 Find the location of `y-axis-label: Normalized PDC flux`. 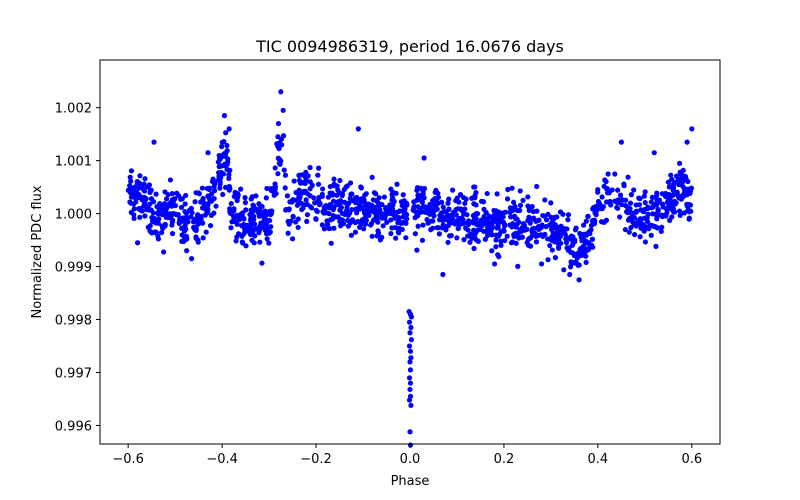

y-axis-label: Normalized PDC flux is located at coordinates (37, 251).